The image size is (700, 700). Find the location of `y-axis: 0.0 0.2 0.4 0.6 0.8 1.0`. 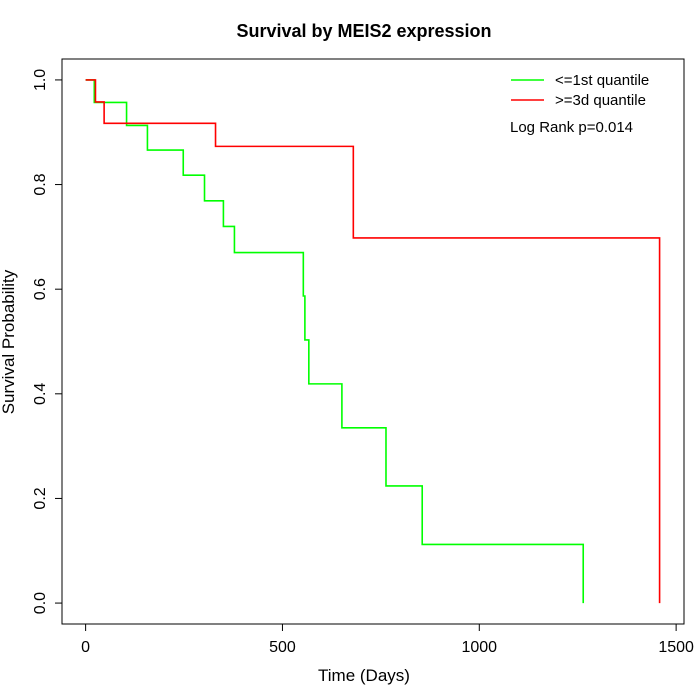

y-axis: 0.0 0.2 0.4 0.6 0.8 1.0 is located at coordinates (47, 341).